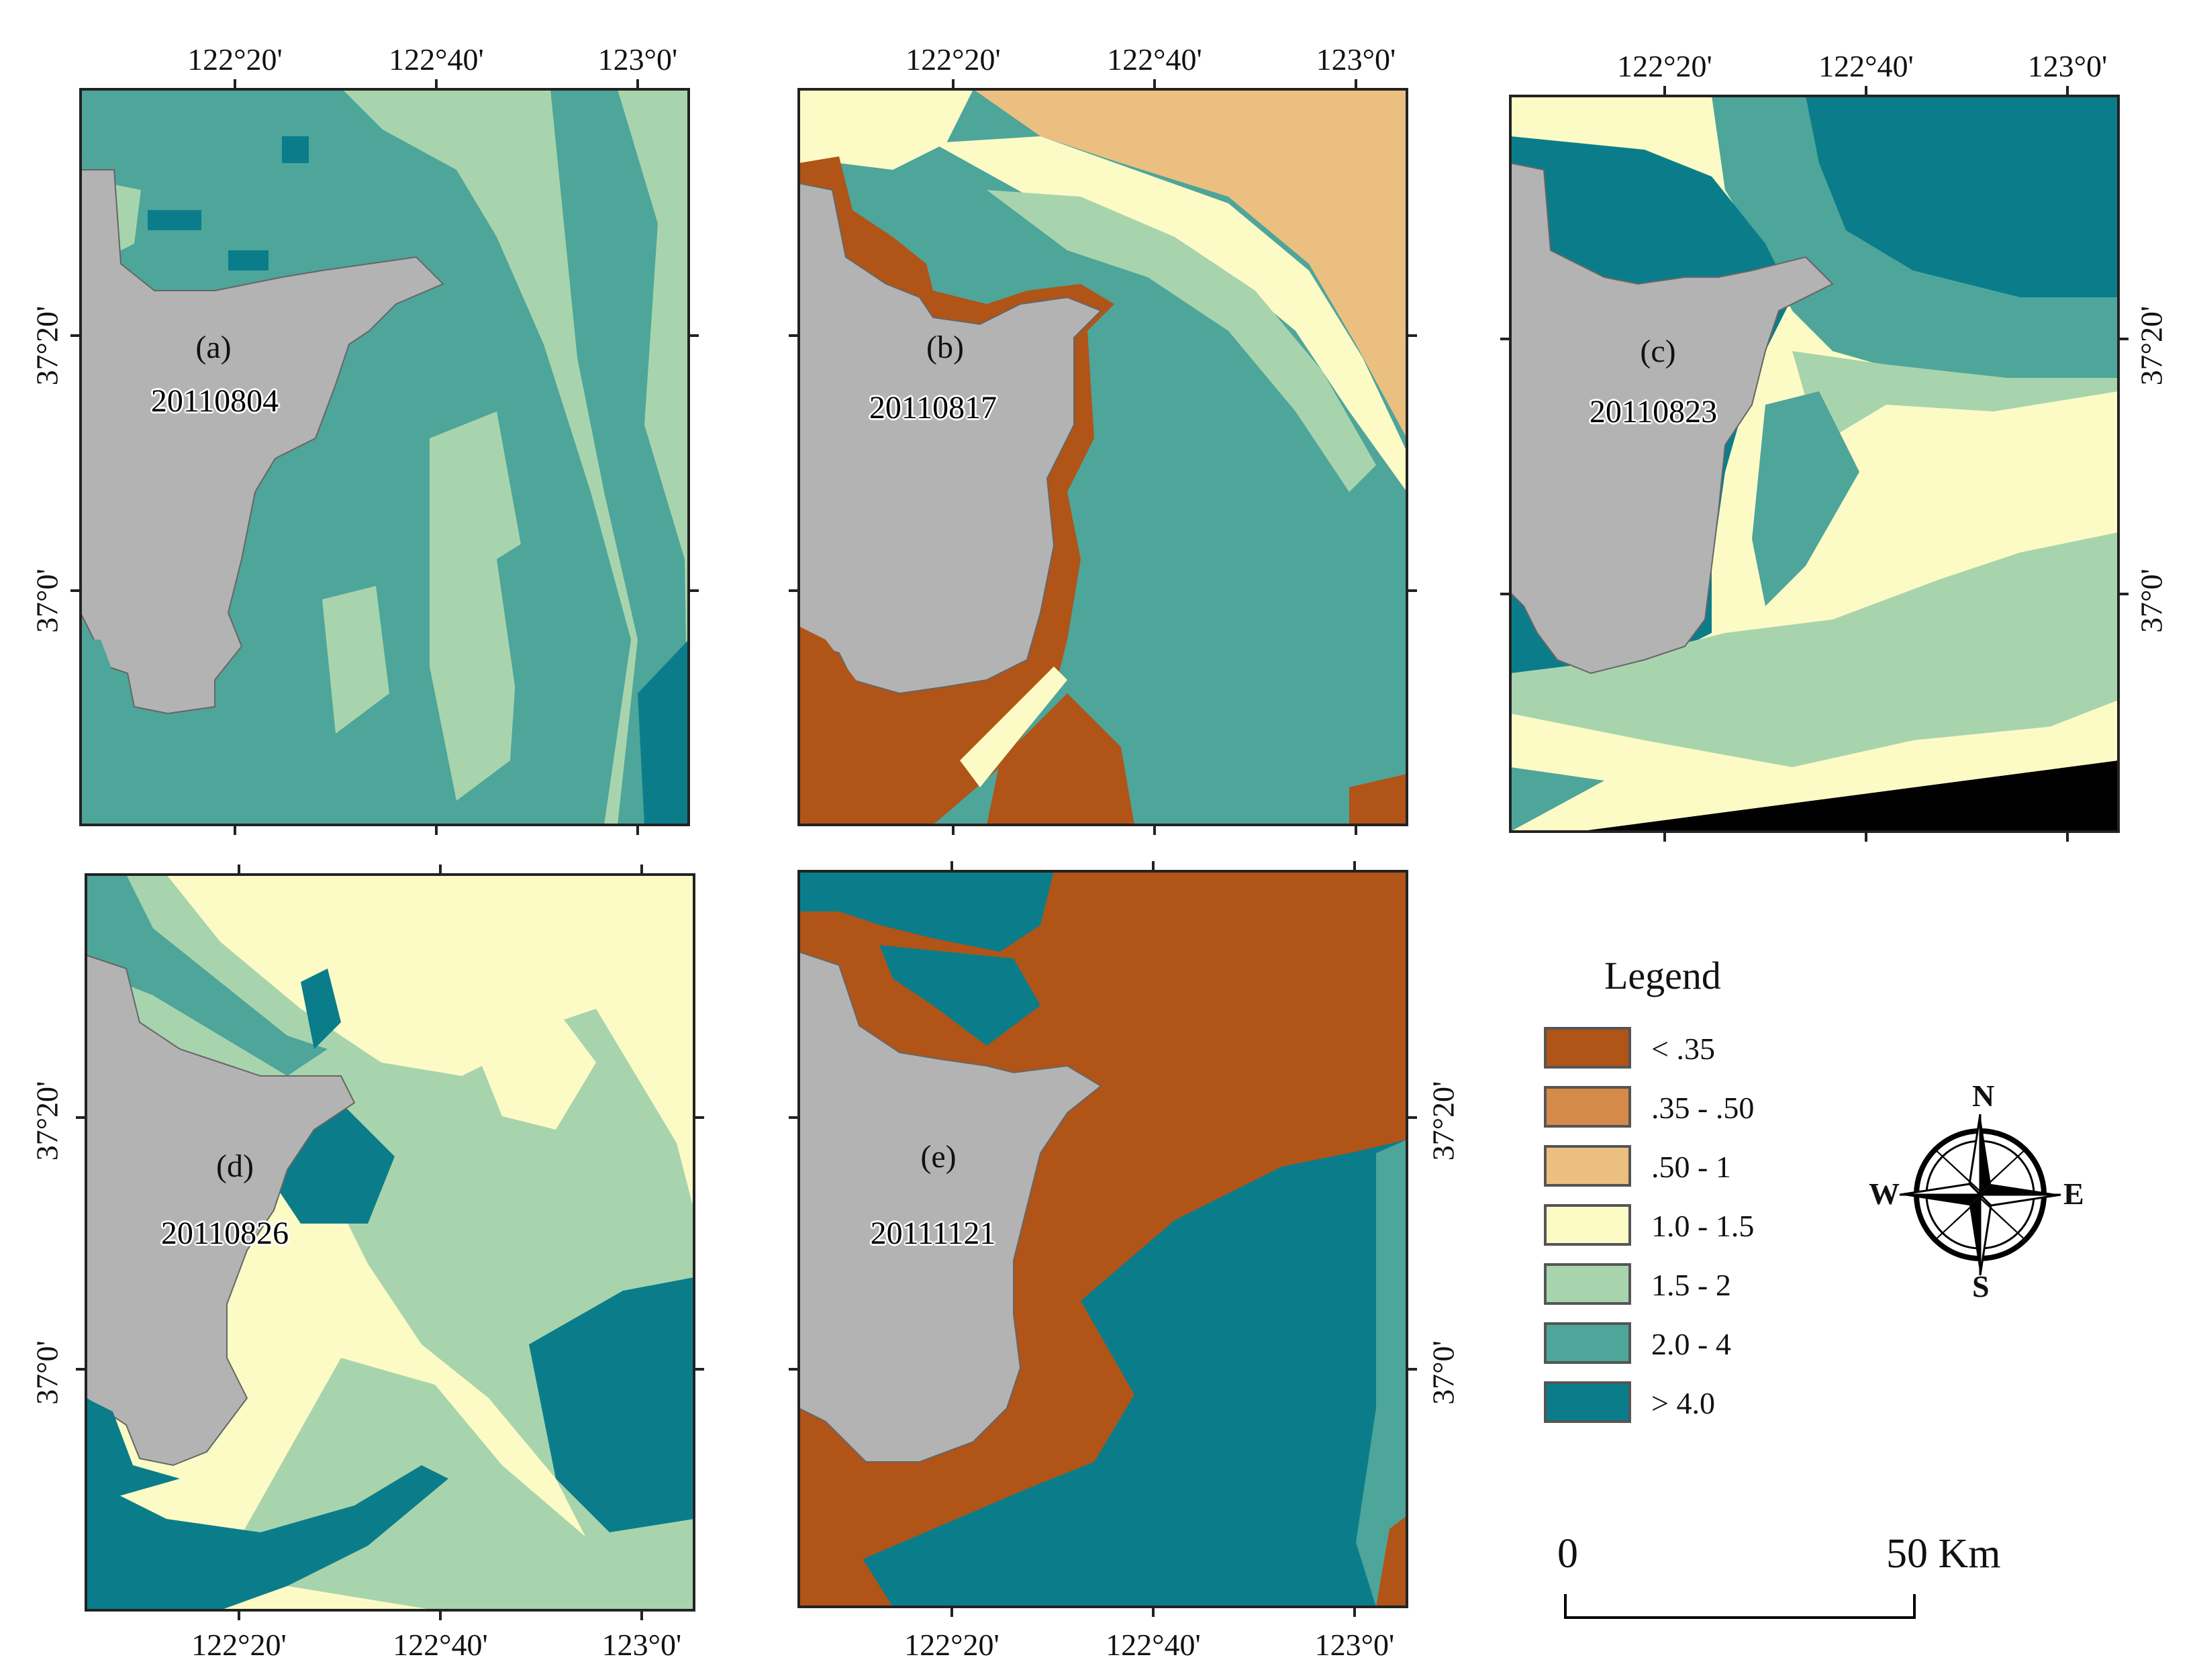 This screenshot has height=1680, width=2197. I want to click on panel-b-top-tick: 123°0', so click(1356, 60).